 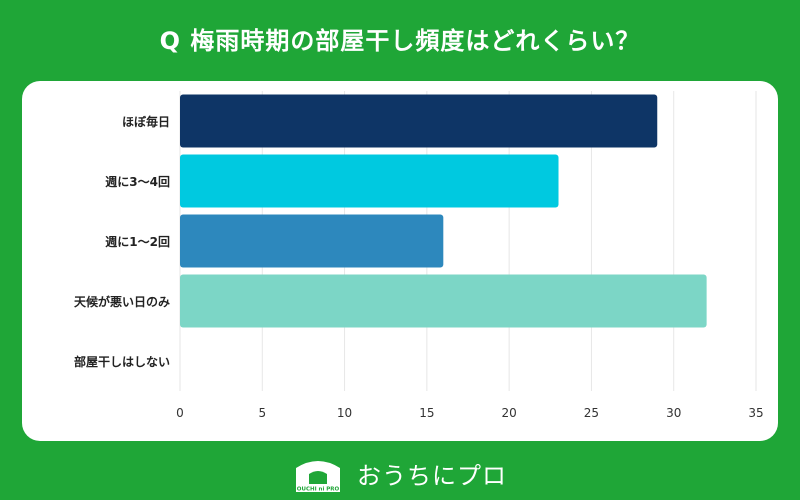 I want to click on footer: OUCHI ni PRO おうちにプロ, so click(x=400, y=473).